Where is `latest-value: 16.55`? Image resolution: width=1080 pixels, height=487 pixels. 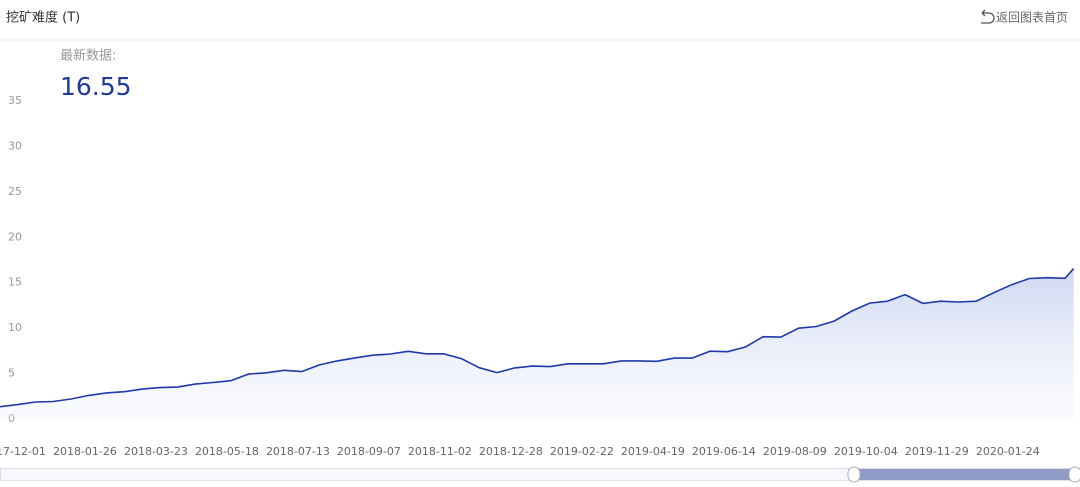
latest-value: 16.55 is located at coordinates (96, 86).